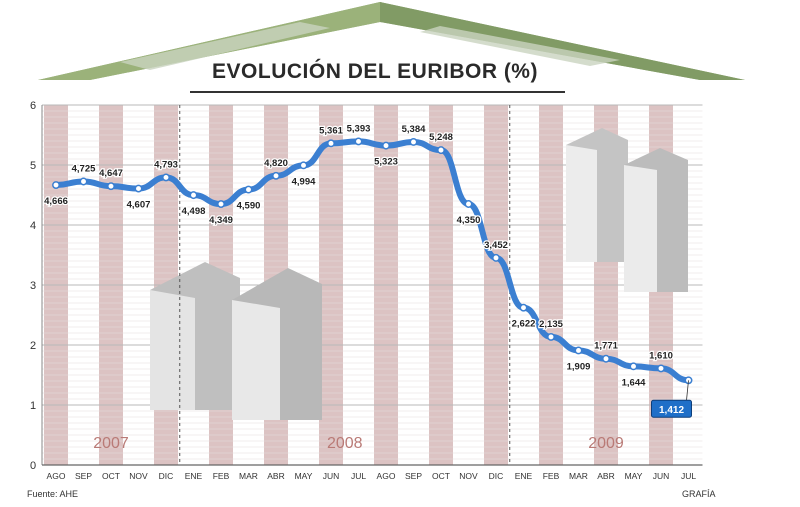 This screenshot has width=800, height=507. What do you see at coordinates (221, 220) in the screenshot?
I see `data-label: 4,349` at bounding box center [221, 220].